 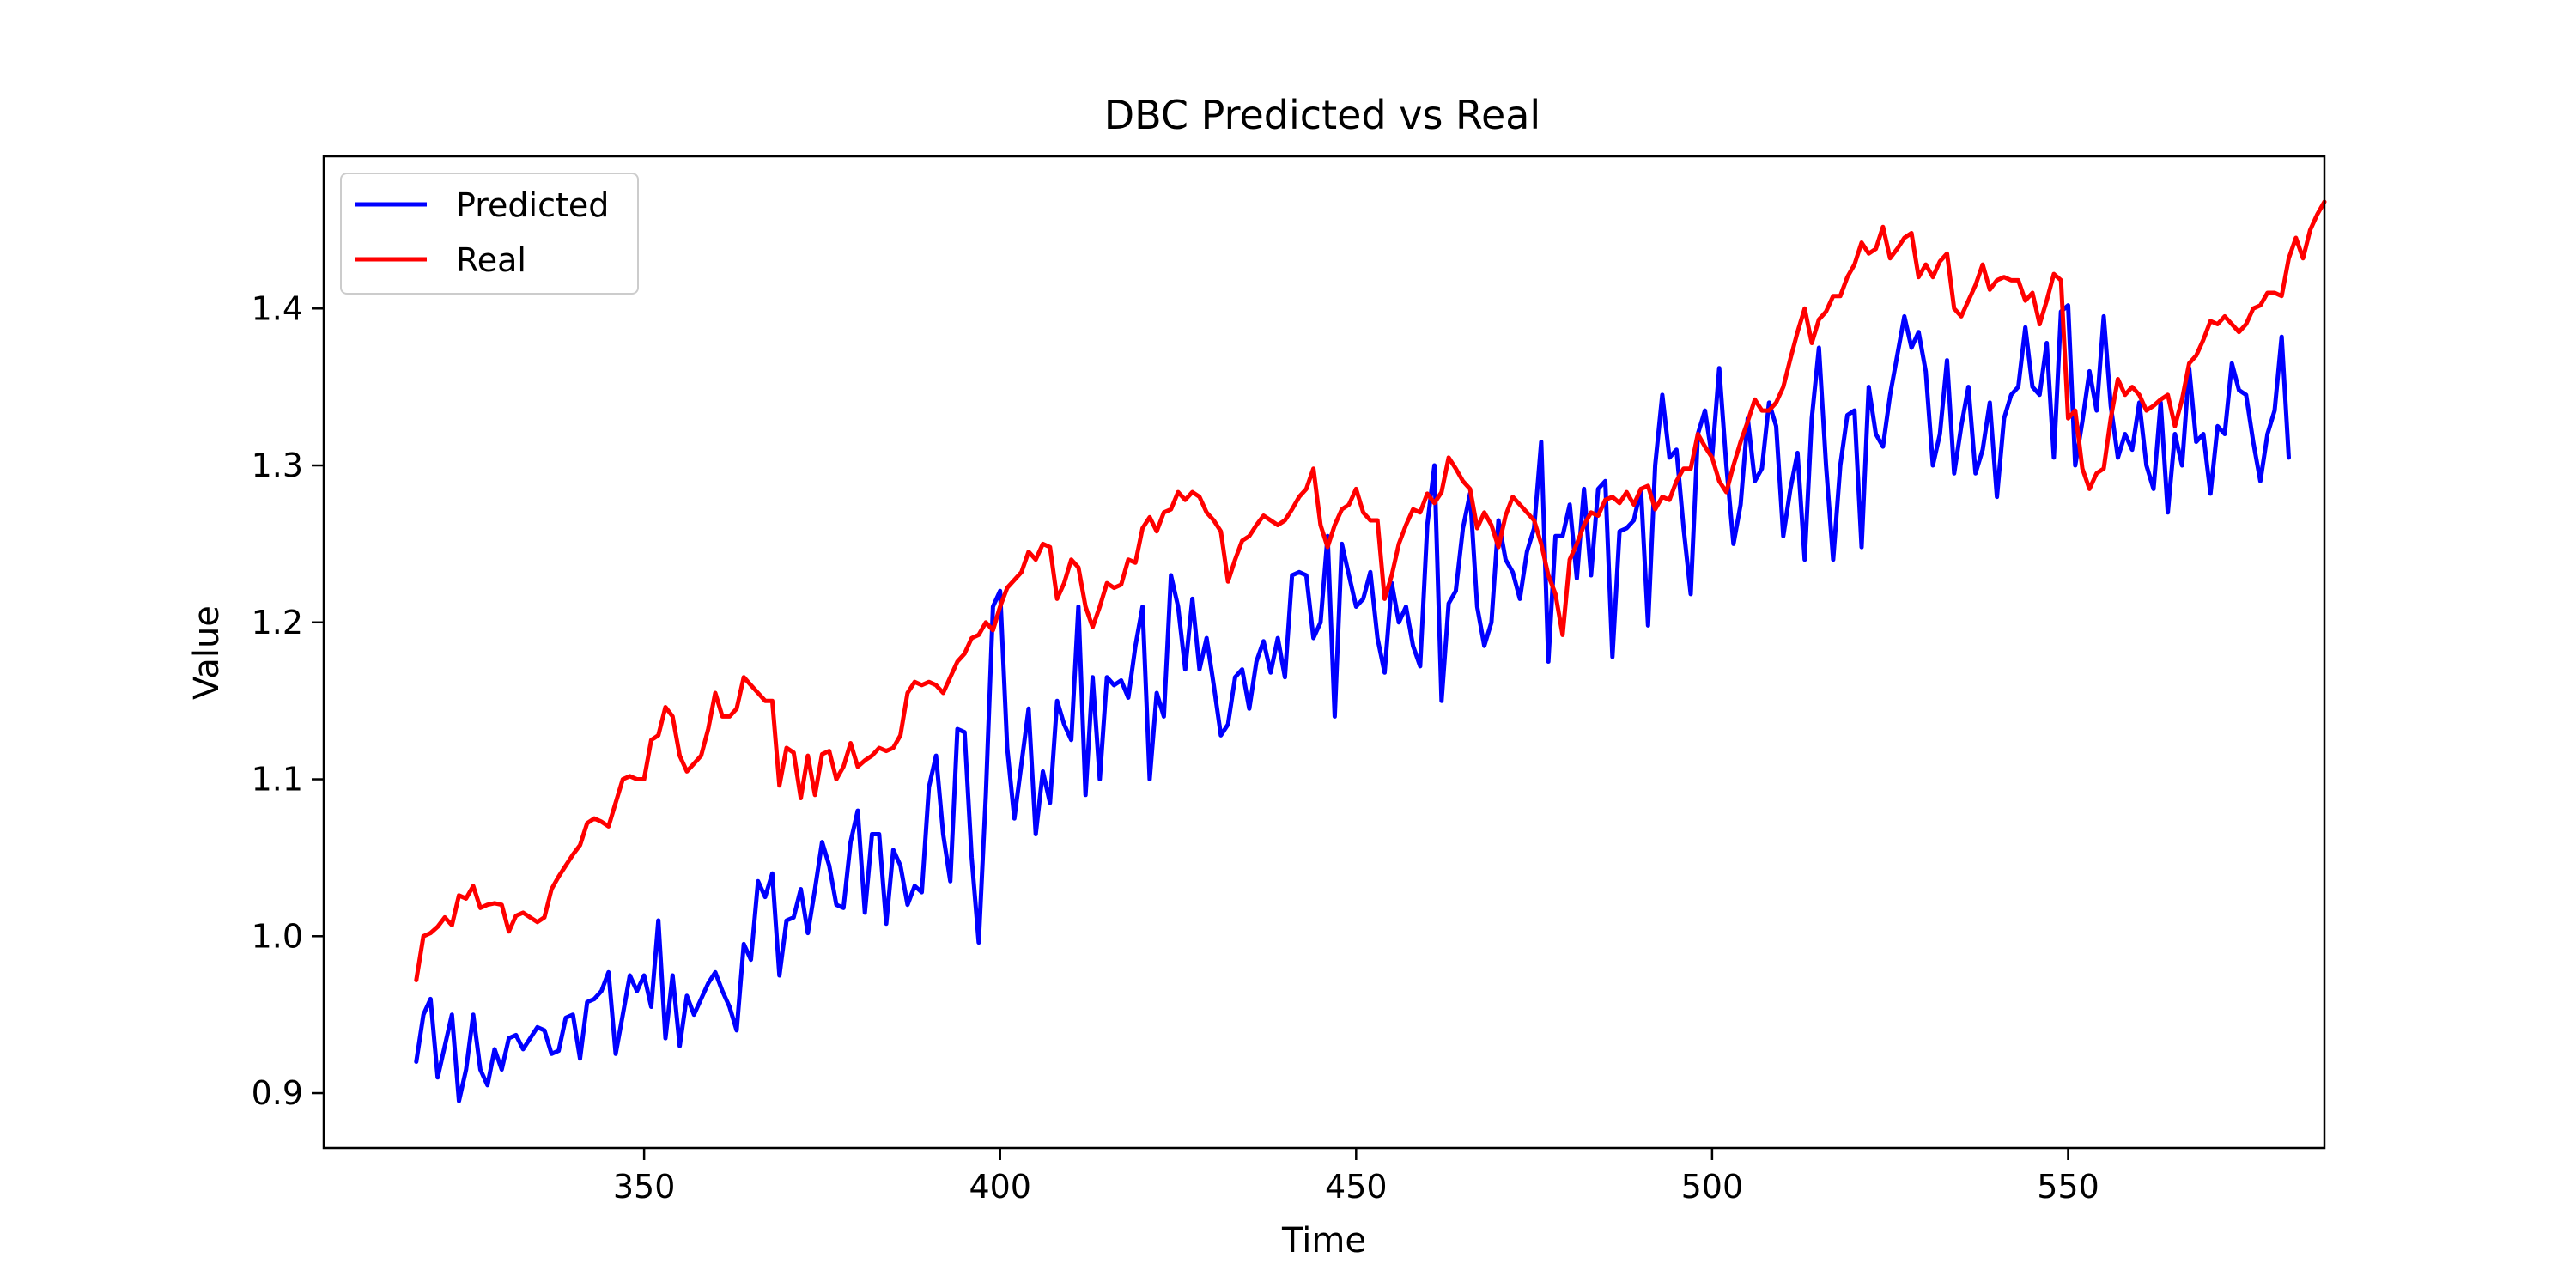 I want to click on y-tick-label: 1.4, so click(x=278, y=308).